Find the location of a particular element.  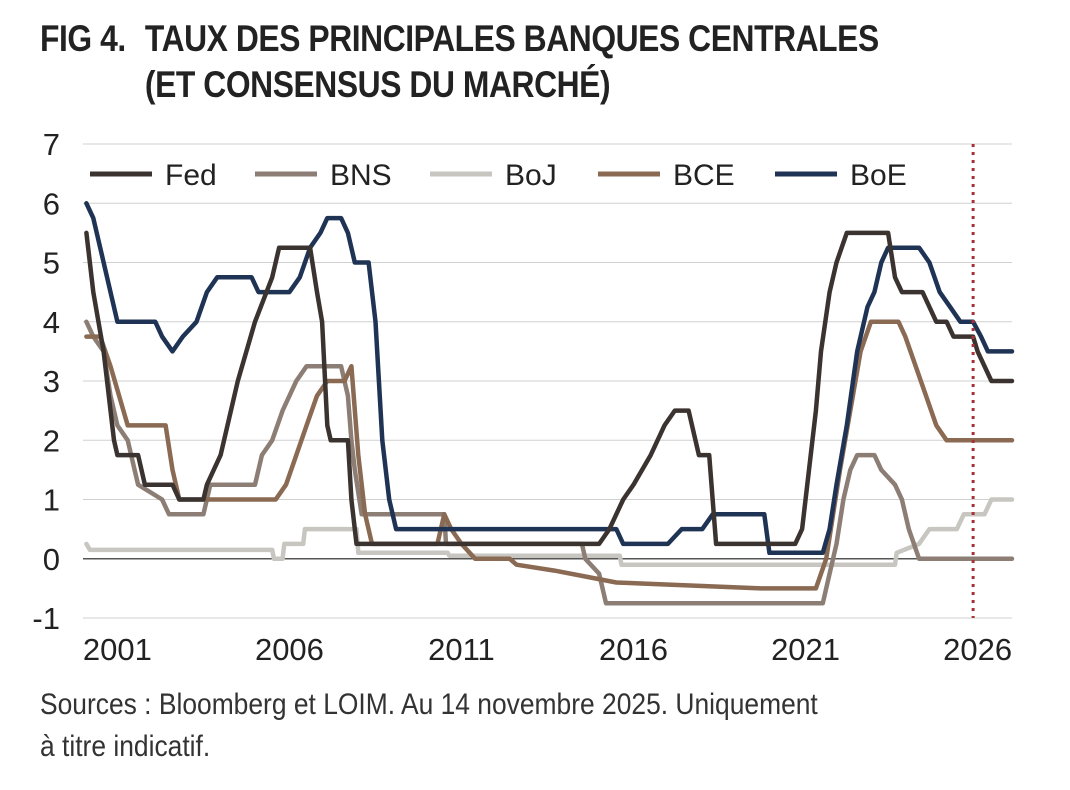

legend-label-bns: BNS is located at coordinates (361, 175).